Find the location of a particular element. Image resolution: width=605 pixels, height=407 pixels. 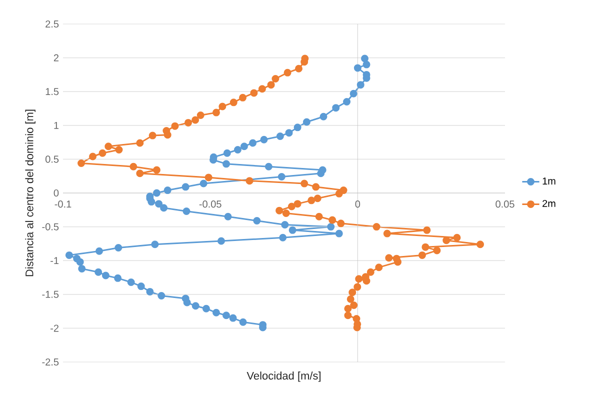

y-tick-label: -2.5 is located at coordinates (50, 362).